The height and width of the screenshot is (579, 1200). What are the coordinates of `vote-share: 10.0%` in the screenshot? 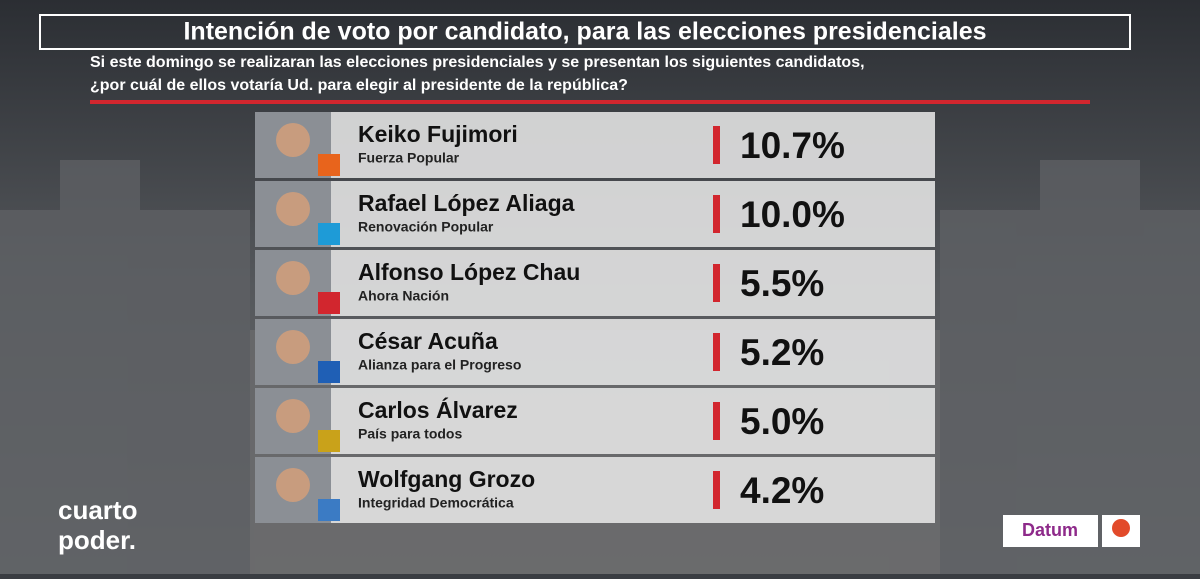 It's located at (792, 214).